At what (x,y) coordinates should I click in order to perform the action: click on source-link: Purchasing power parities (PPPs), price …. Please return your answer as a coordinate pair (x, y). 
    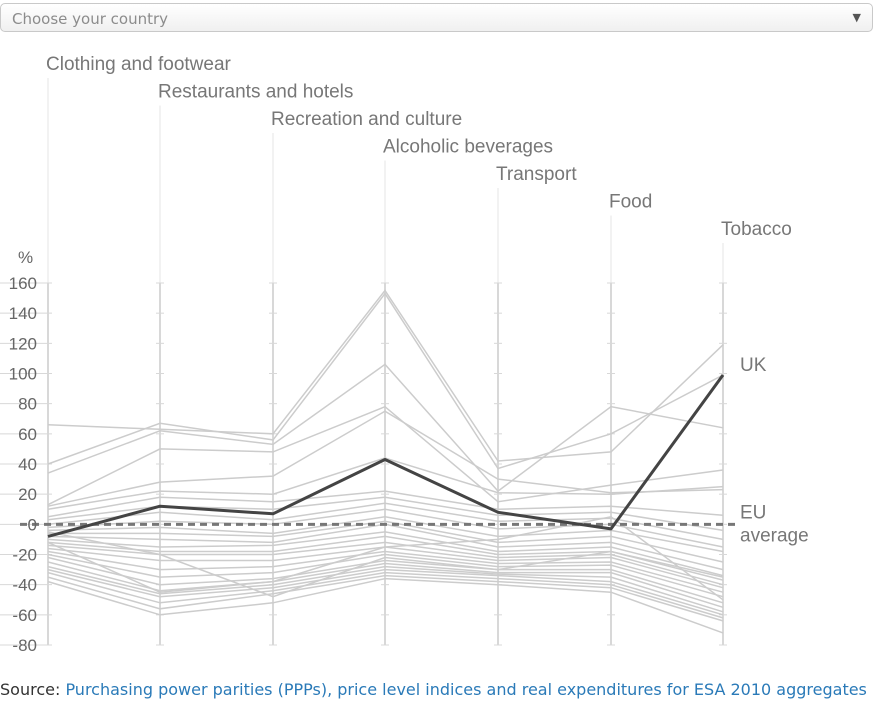
    Looking at the image, I should click on (466, 689).